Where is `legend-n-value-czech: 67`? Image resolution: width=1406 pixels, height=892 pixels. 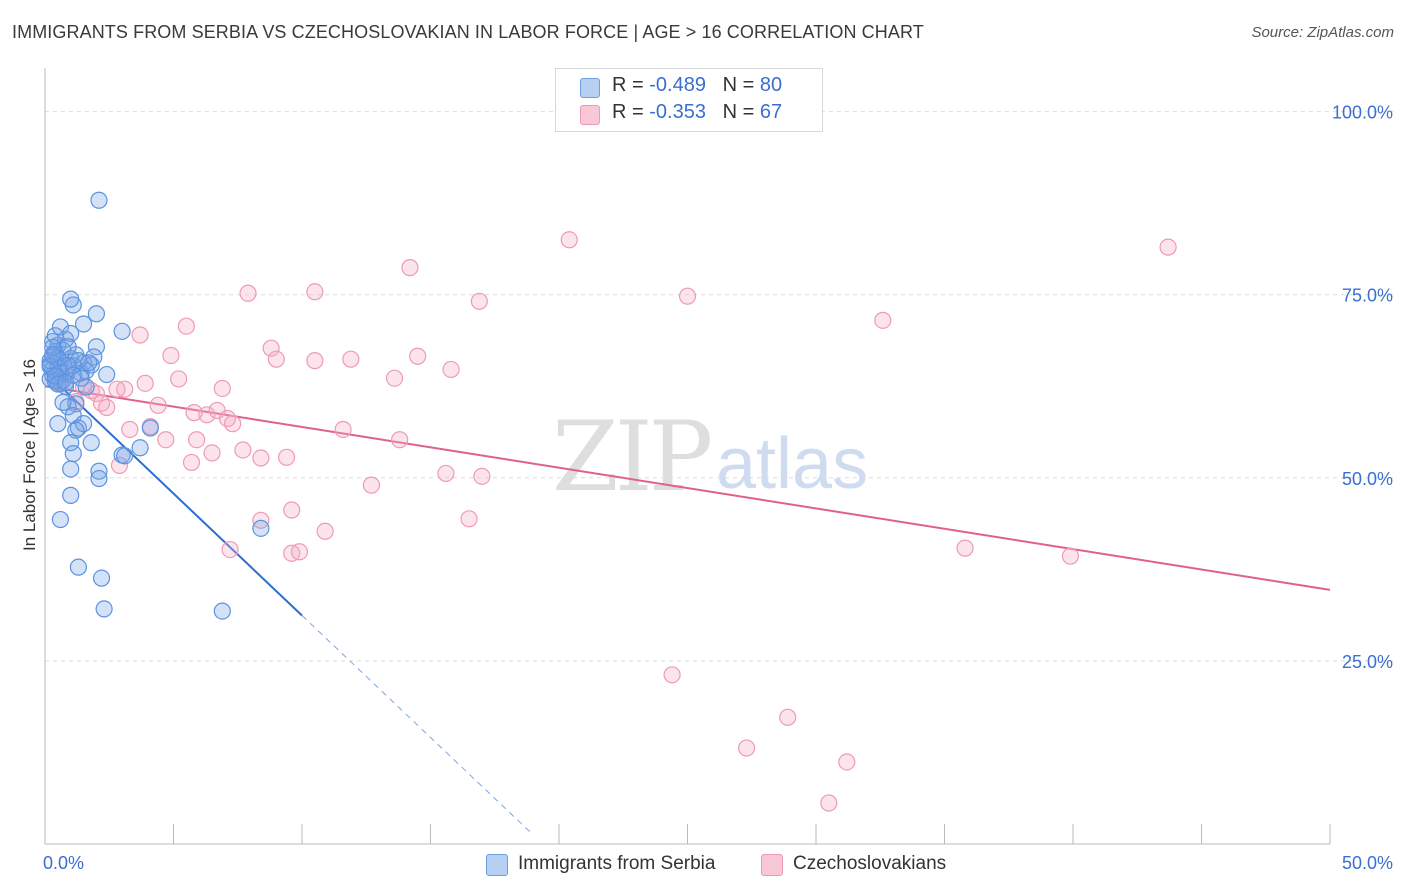 legend-n-value-czech: 67 is located at coordinates (771, 112).